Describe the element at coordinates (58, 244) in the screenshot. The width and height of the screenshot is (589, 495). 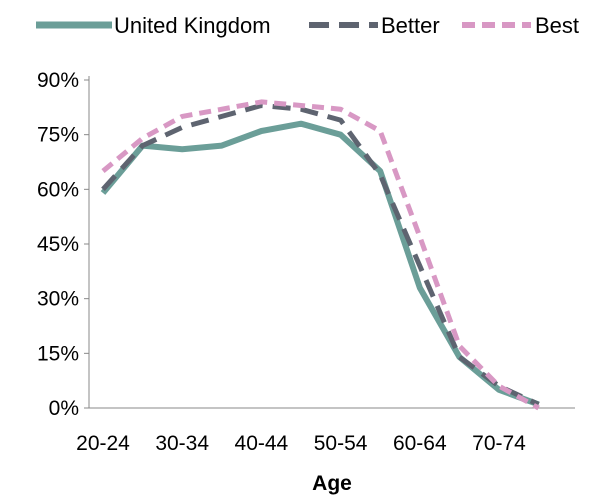
I see `y-tick-label: 45%` at that location.